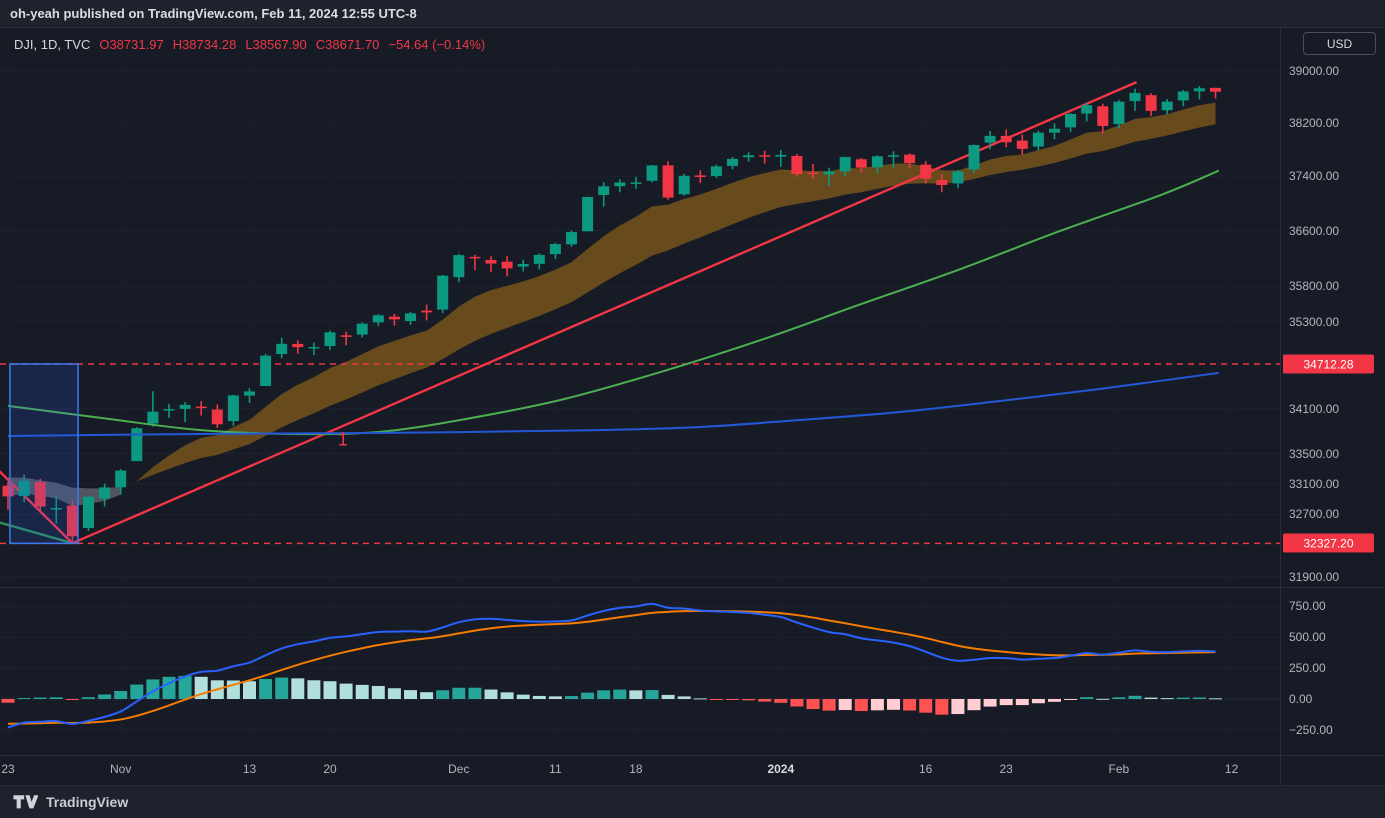 The width and height of the screenshot is (1385, 818). Describe the element at coordinates (131, 44) in the screenshot. I see `ohlc-open: O38731.97` at that location.